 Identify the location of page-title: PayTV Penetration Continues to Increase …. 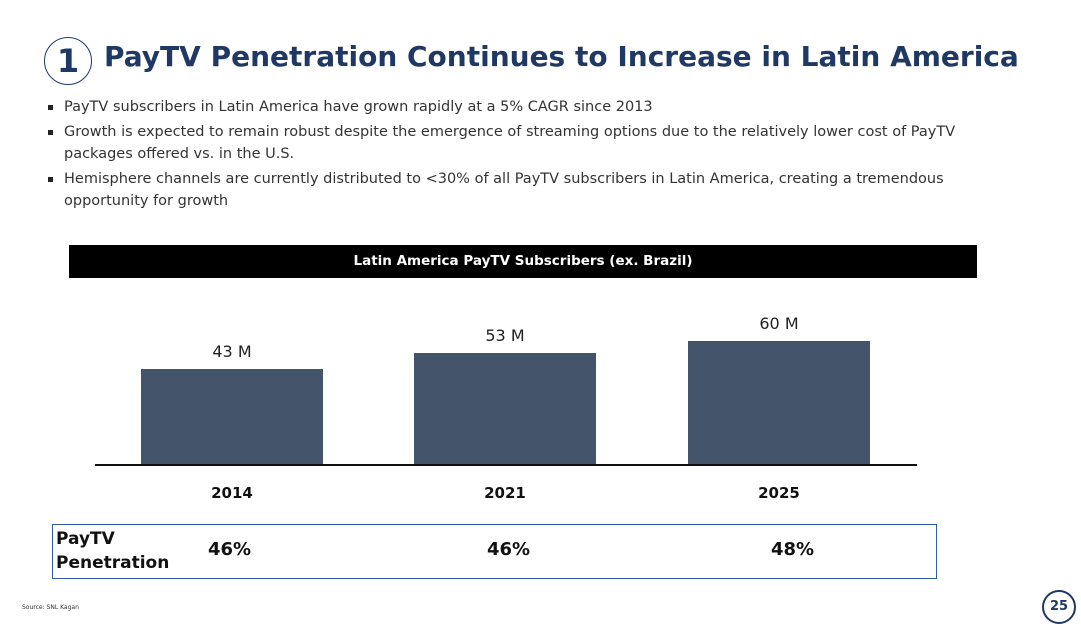
(561, 56).